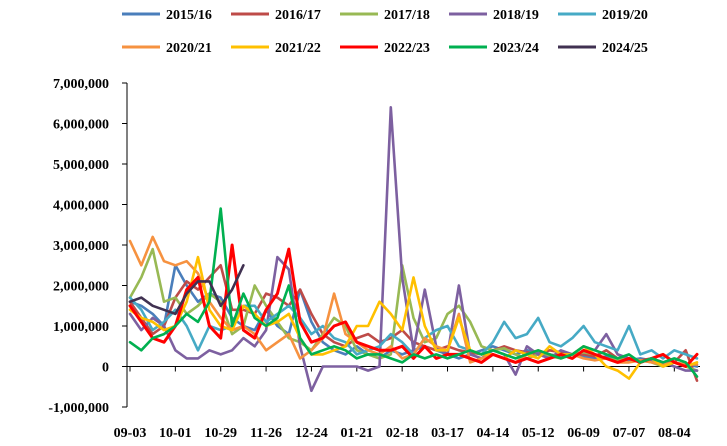 This screenshot has height=446, width=727. I want to click on y-tick-label: 0, so click(105, 368).